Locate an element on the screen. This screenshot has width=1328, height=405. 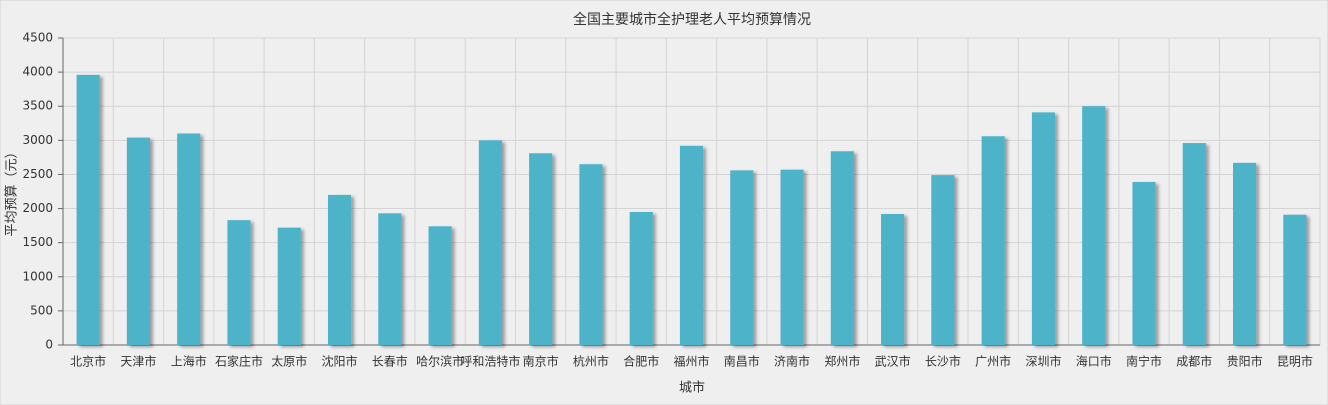
x-tick-label: 郑州市 is located at coordinates (842, 361).